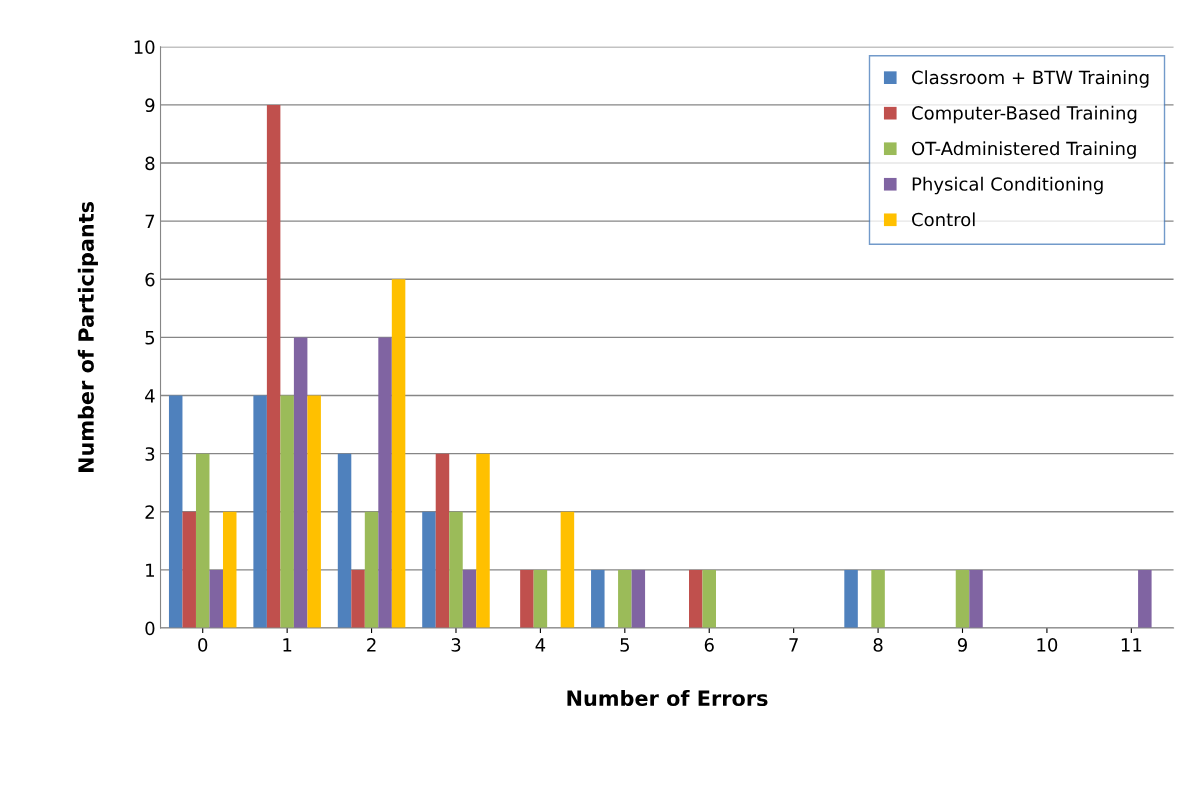  Describe the element at coordinates (793, 645) in the screenshot. I see `x-tick-label: 7` at that location.